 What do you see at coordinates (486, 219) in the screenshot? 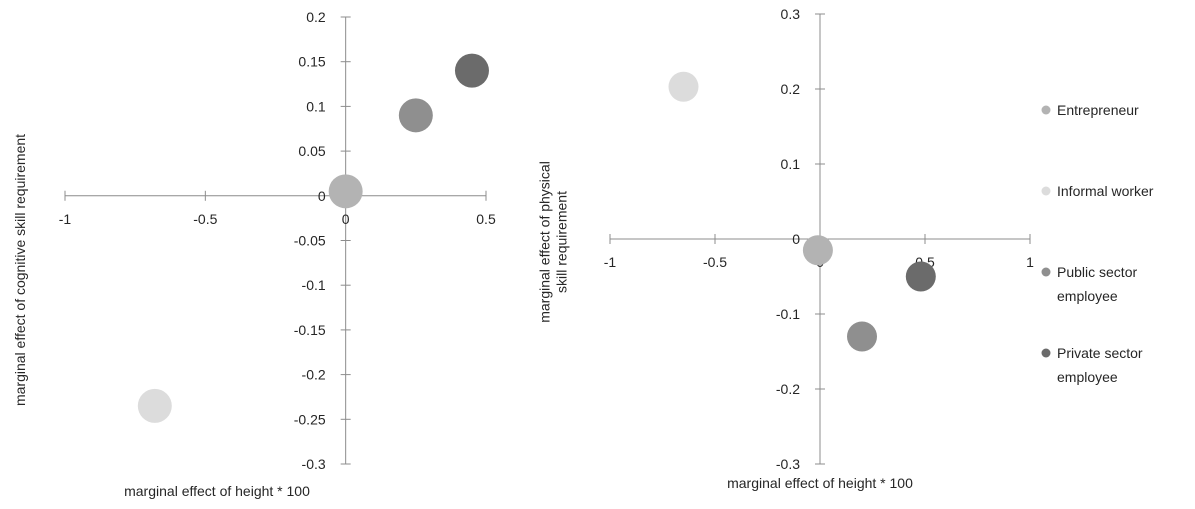
I see `x-tick-label: 0.5` at bounding box center [486, 219].